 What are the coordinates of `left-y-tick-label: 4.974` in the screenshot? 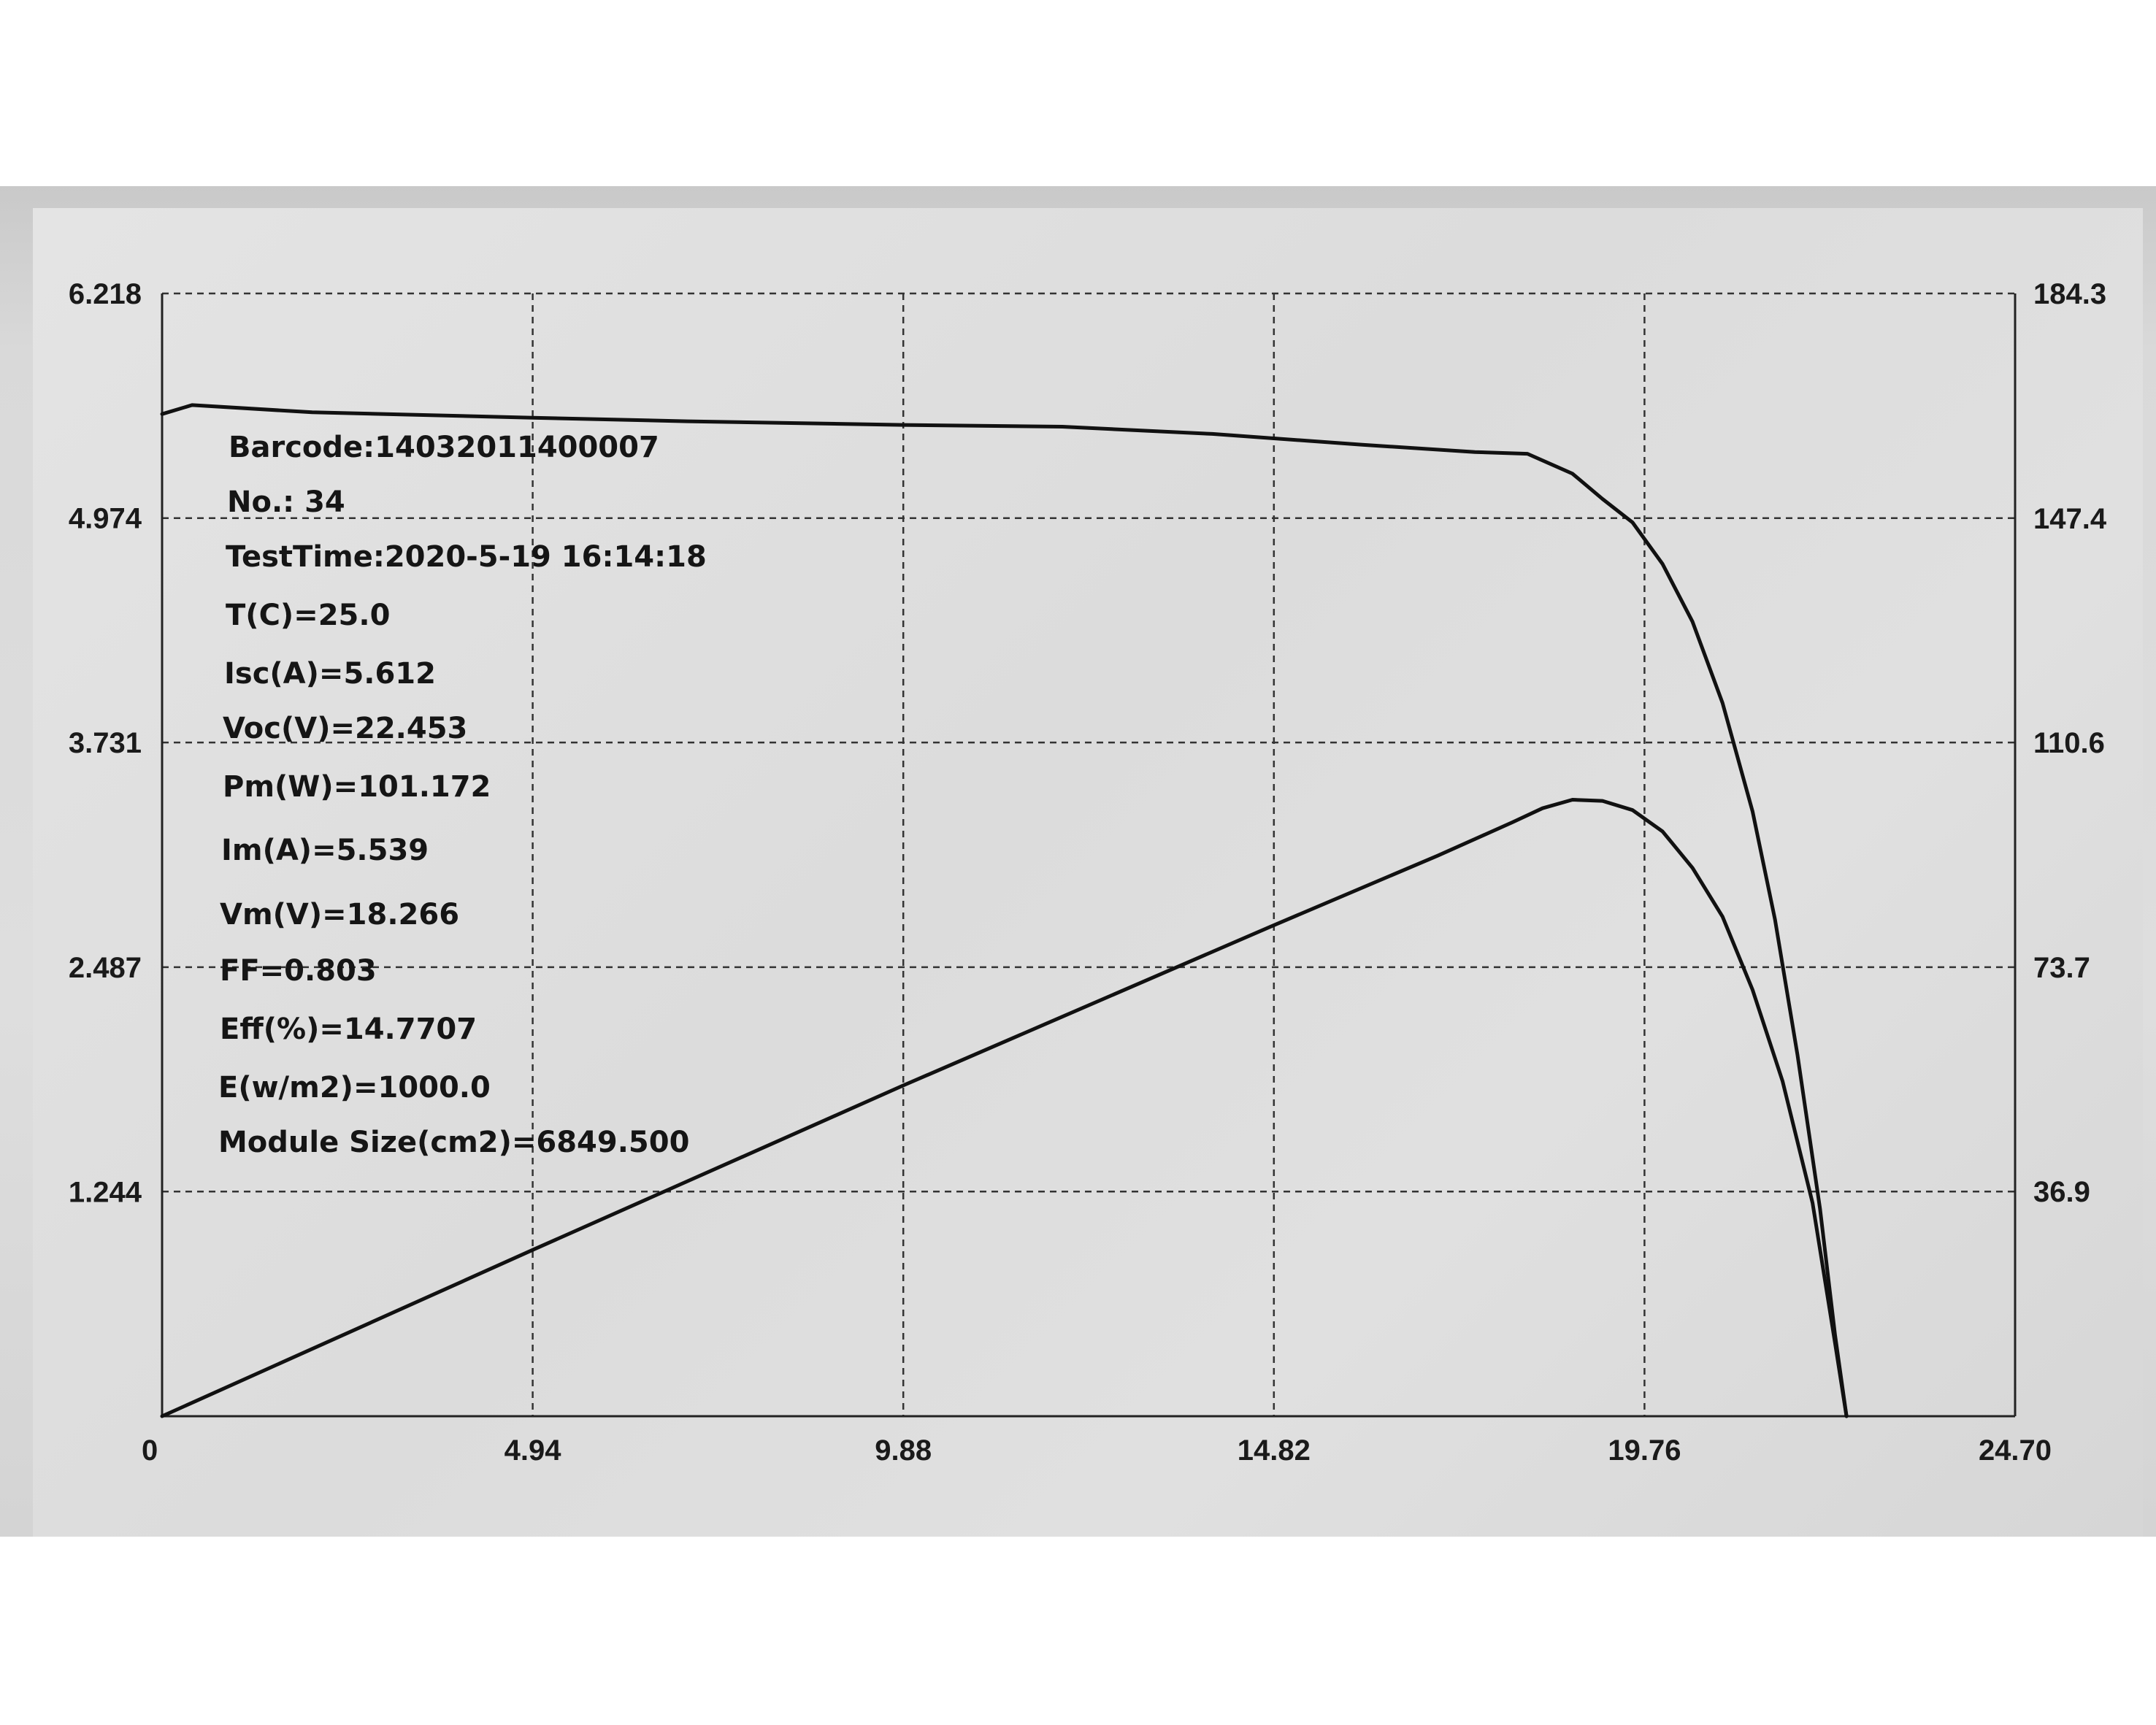 It's located at (105, 519).